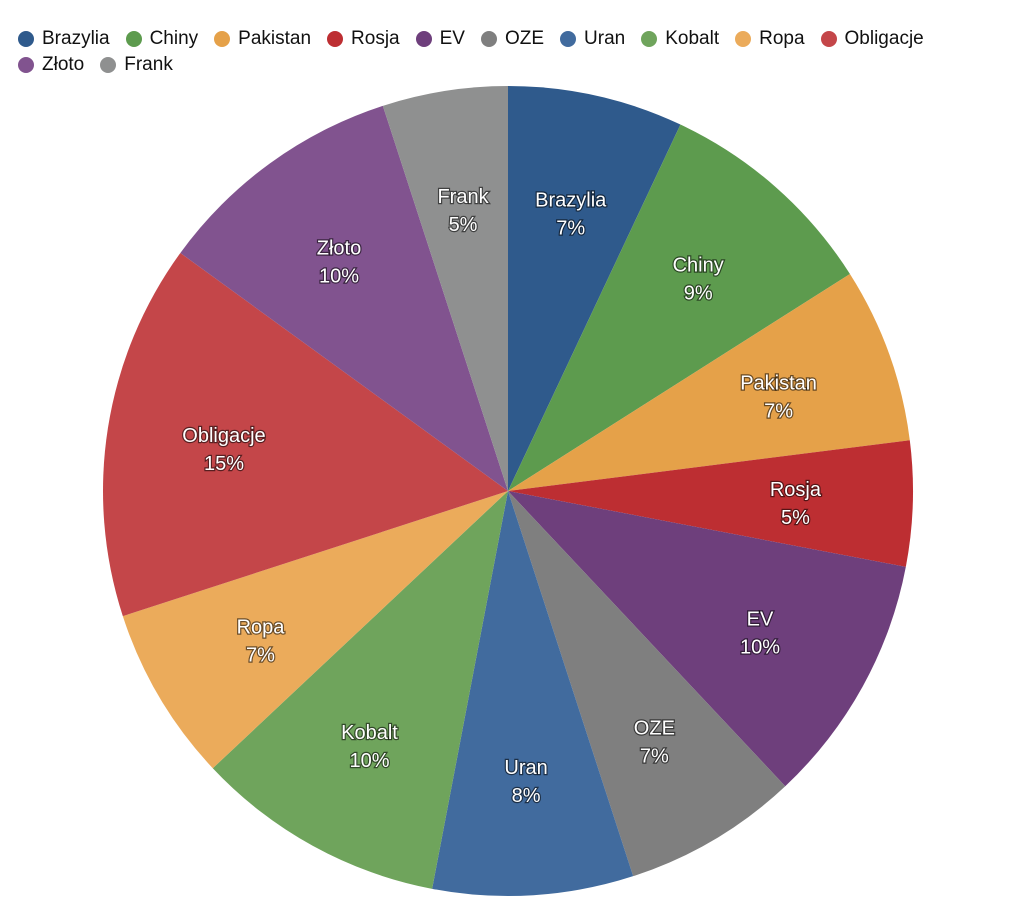  What do you see at coordinates (654, 729) in the screenshot?
I see `slice-label: OZE` at bounding box center [654, 729].